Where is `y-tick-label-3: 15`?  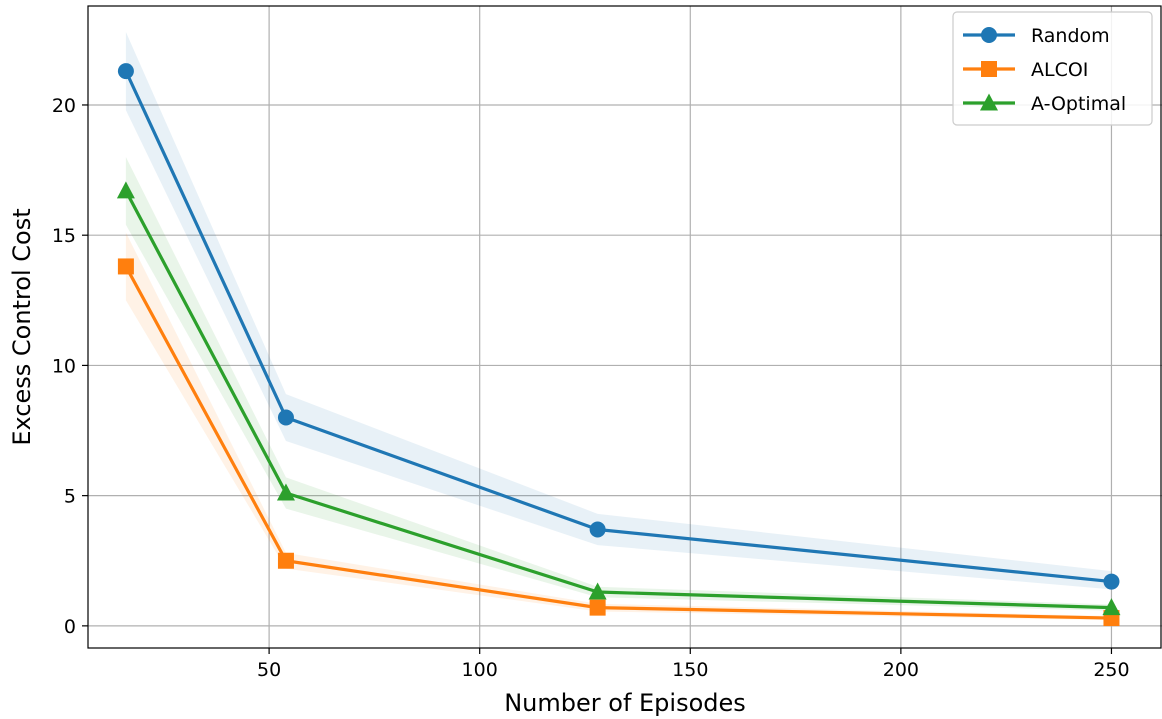 y-tick-label-3: 15 is located at coordinates (64, 236).